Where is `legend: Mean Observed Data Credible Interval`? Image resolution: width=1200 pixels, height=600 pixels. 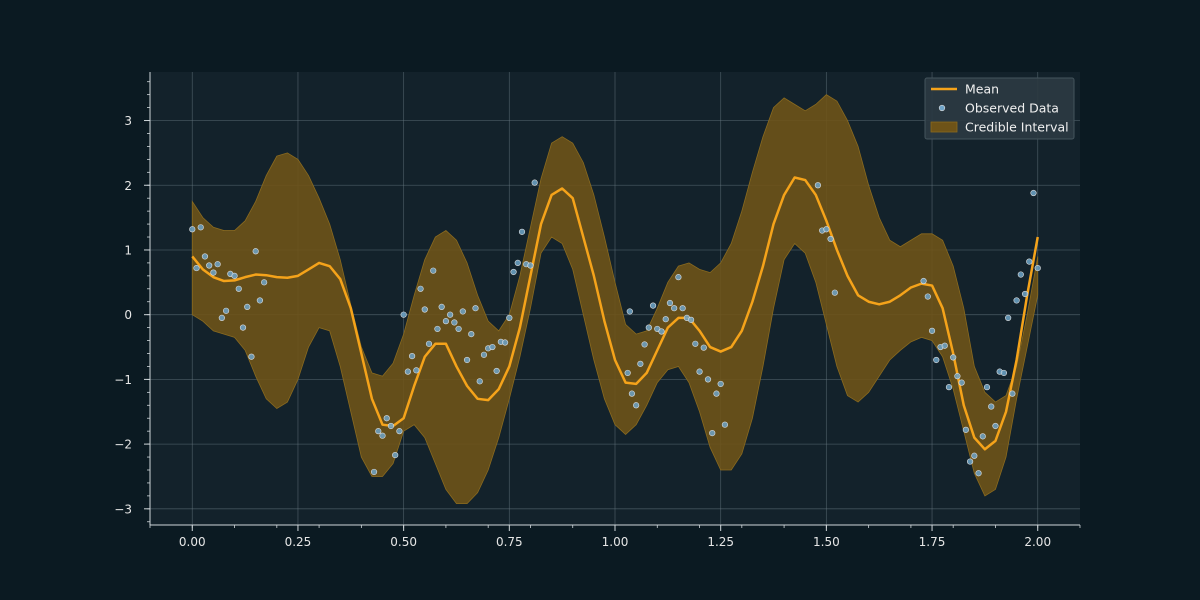 legend: Mean Observed Data Credible Interval is located at coordinates (999, 108).